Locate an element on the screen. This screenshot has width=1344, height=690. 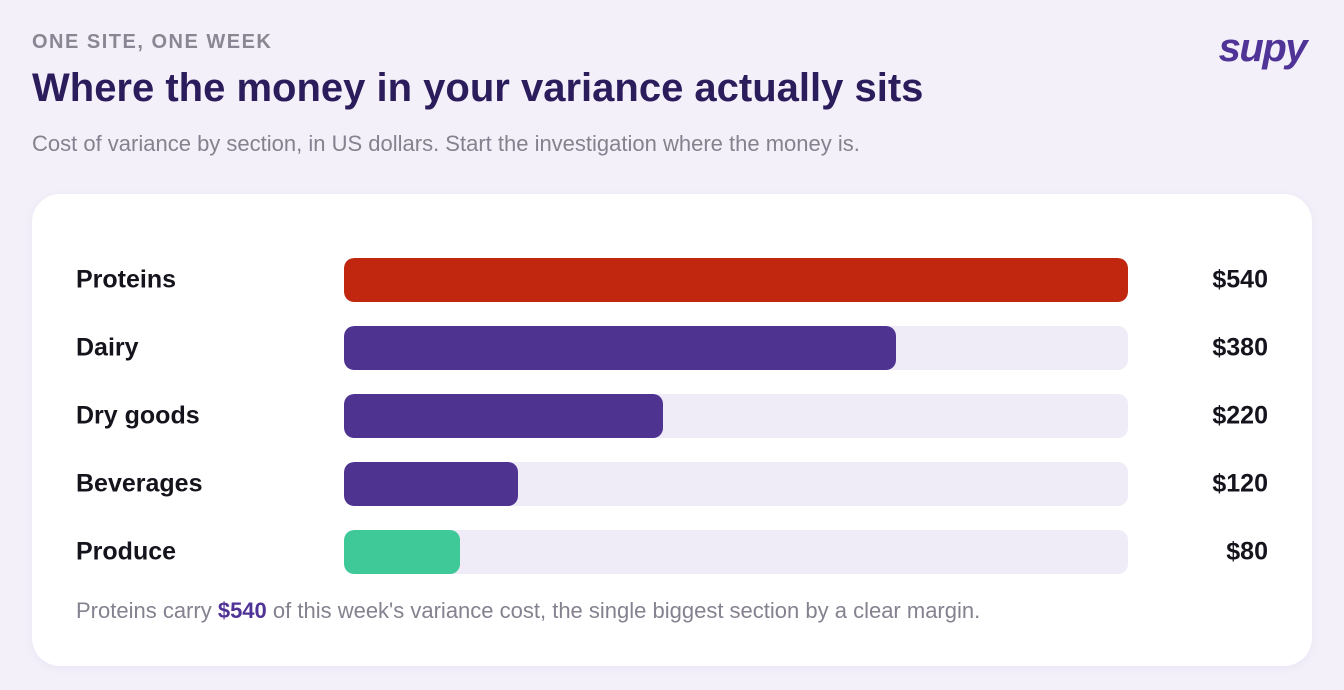
bar-label: Beverages is located at coordinates (139, 483).